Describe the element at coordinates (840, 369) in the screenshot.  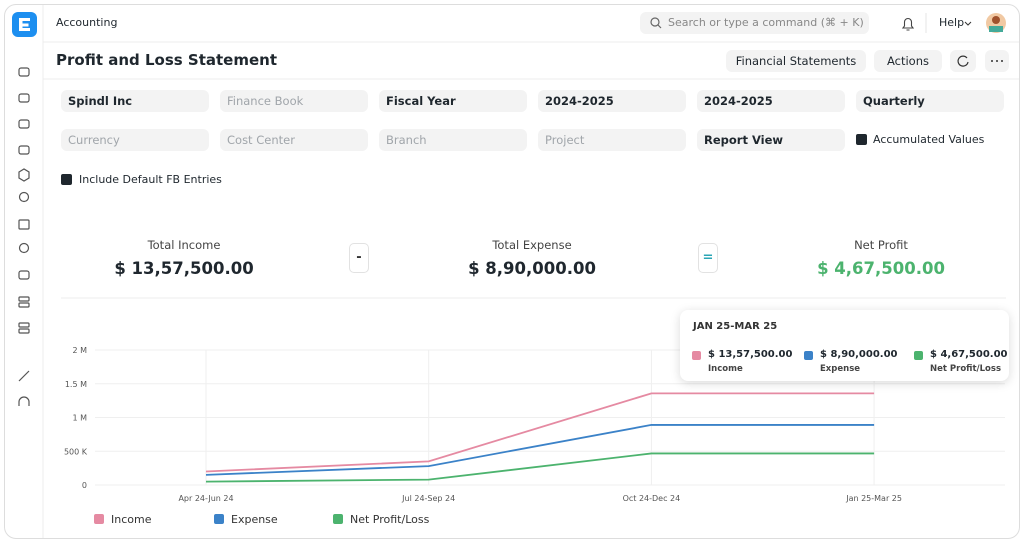
I see `tooltip-name: Expense` at that location.